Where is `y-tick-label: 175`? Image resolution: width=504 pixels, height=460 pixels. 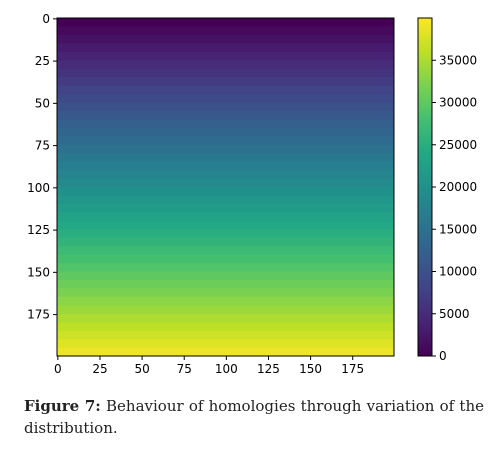
y-tick-label: 175 is located at coordinates (38, 315).